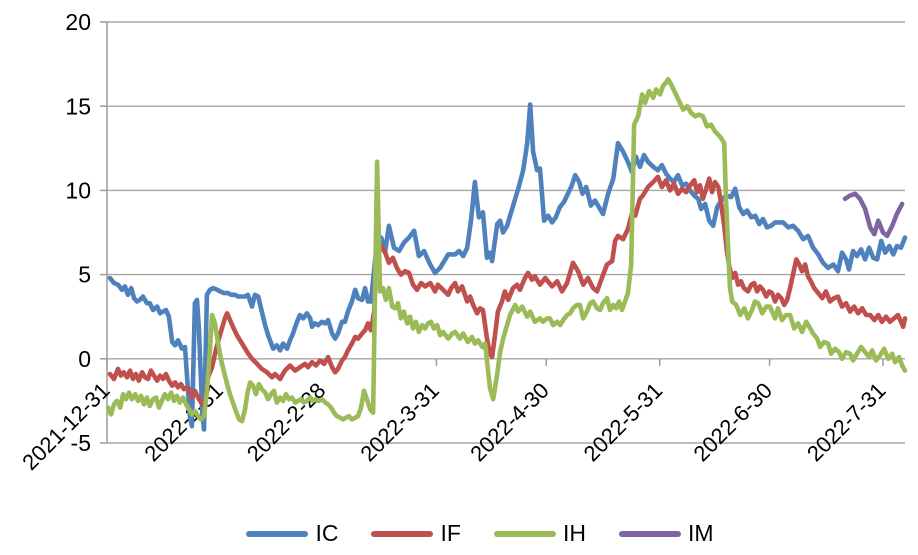 The height and width of the screenshot is (555, 918). What do you see at coordinates (78, 190) in the screenshot?
I see `y-tick-label: 10` at bounding box center [78, 190].